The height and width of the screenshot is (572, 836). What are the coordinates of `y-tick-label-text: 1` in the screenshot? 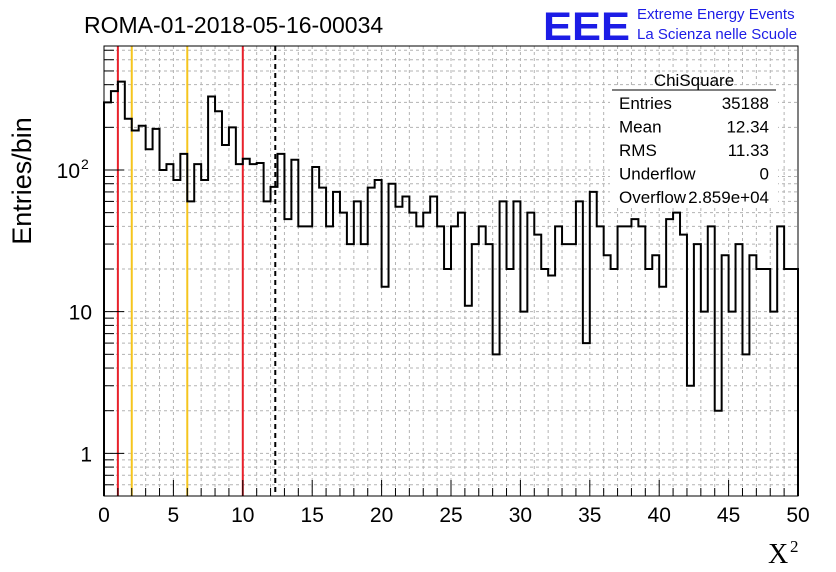 It's located at (86, 454).